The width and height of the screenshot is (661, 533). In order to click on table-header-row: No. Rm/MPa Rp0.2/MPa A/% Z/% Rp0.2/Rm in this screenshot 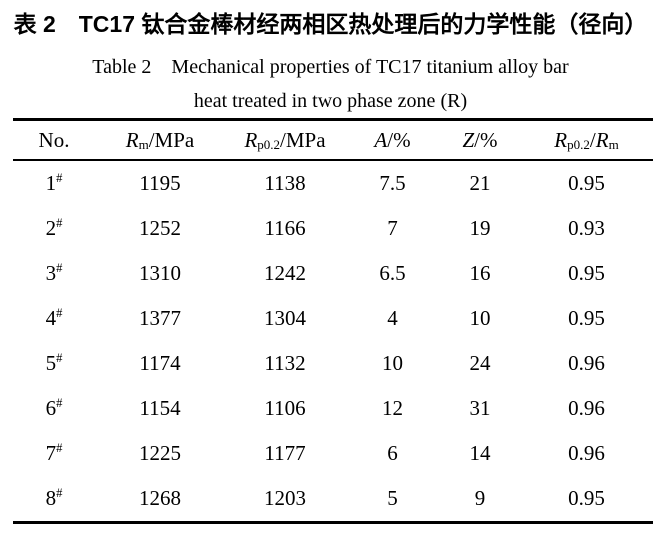, I will do `click(333, 140)`.